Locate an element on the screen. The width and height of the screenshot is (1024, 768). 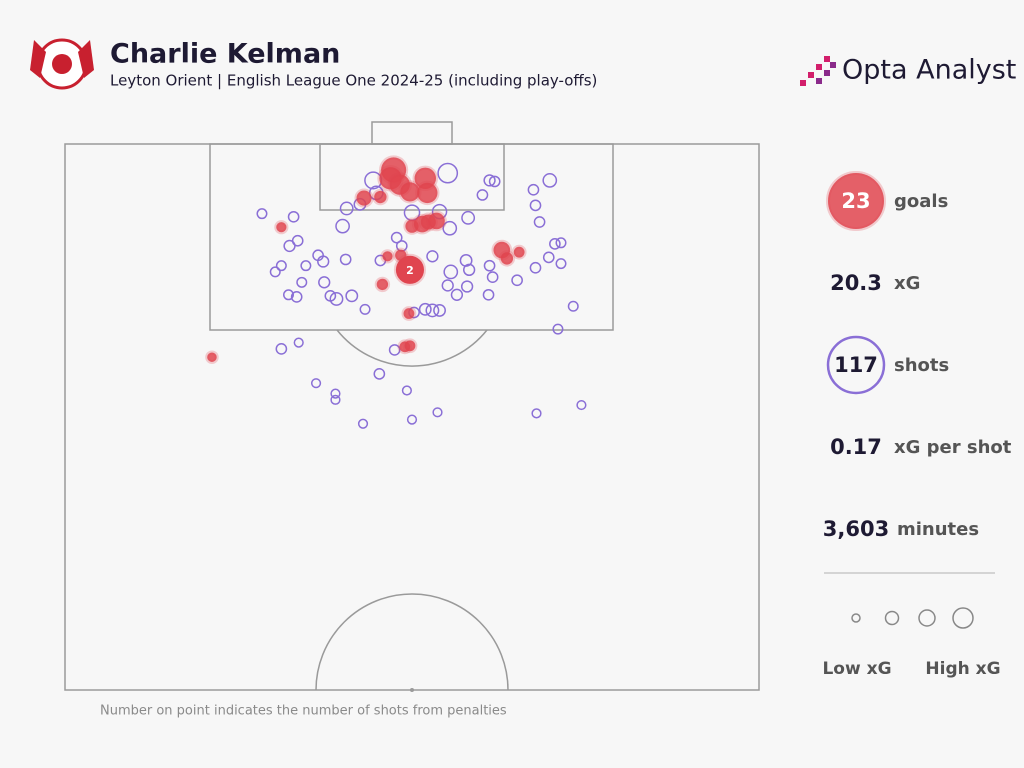
shots-badge is located at coordinates (856, 365).